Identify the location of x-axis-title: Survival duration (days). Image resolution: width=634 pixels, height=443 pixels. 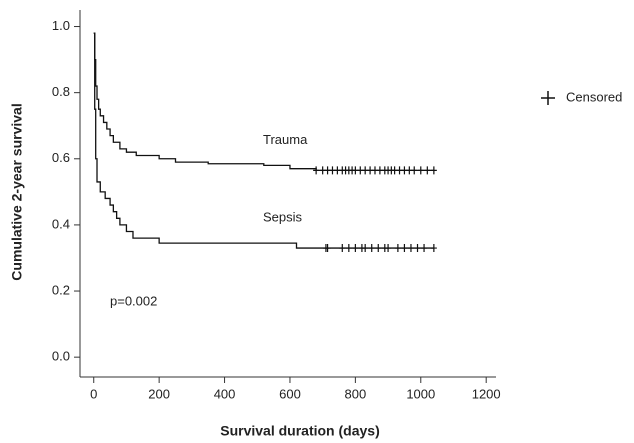
(299, 431).